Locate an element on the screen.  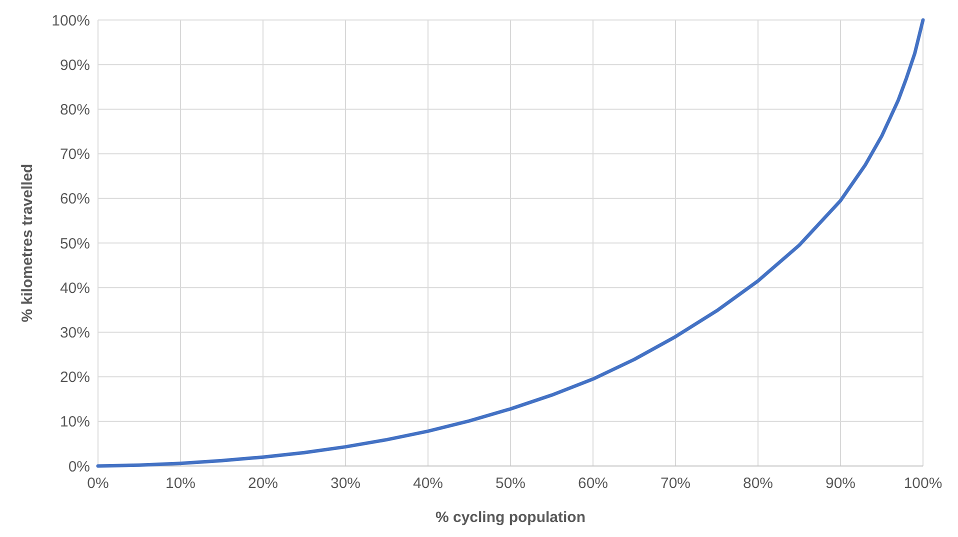
y-tick-label: 60% is located at coordinates (75, 199).